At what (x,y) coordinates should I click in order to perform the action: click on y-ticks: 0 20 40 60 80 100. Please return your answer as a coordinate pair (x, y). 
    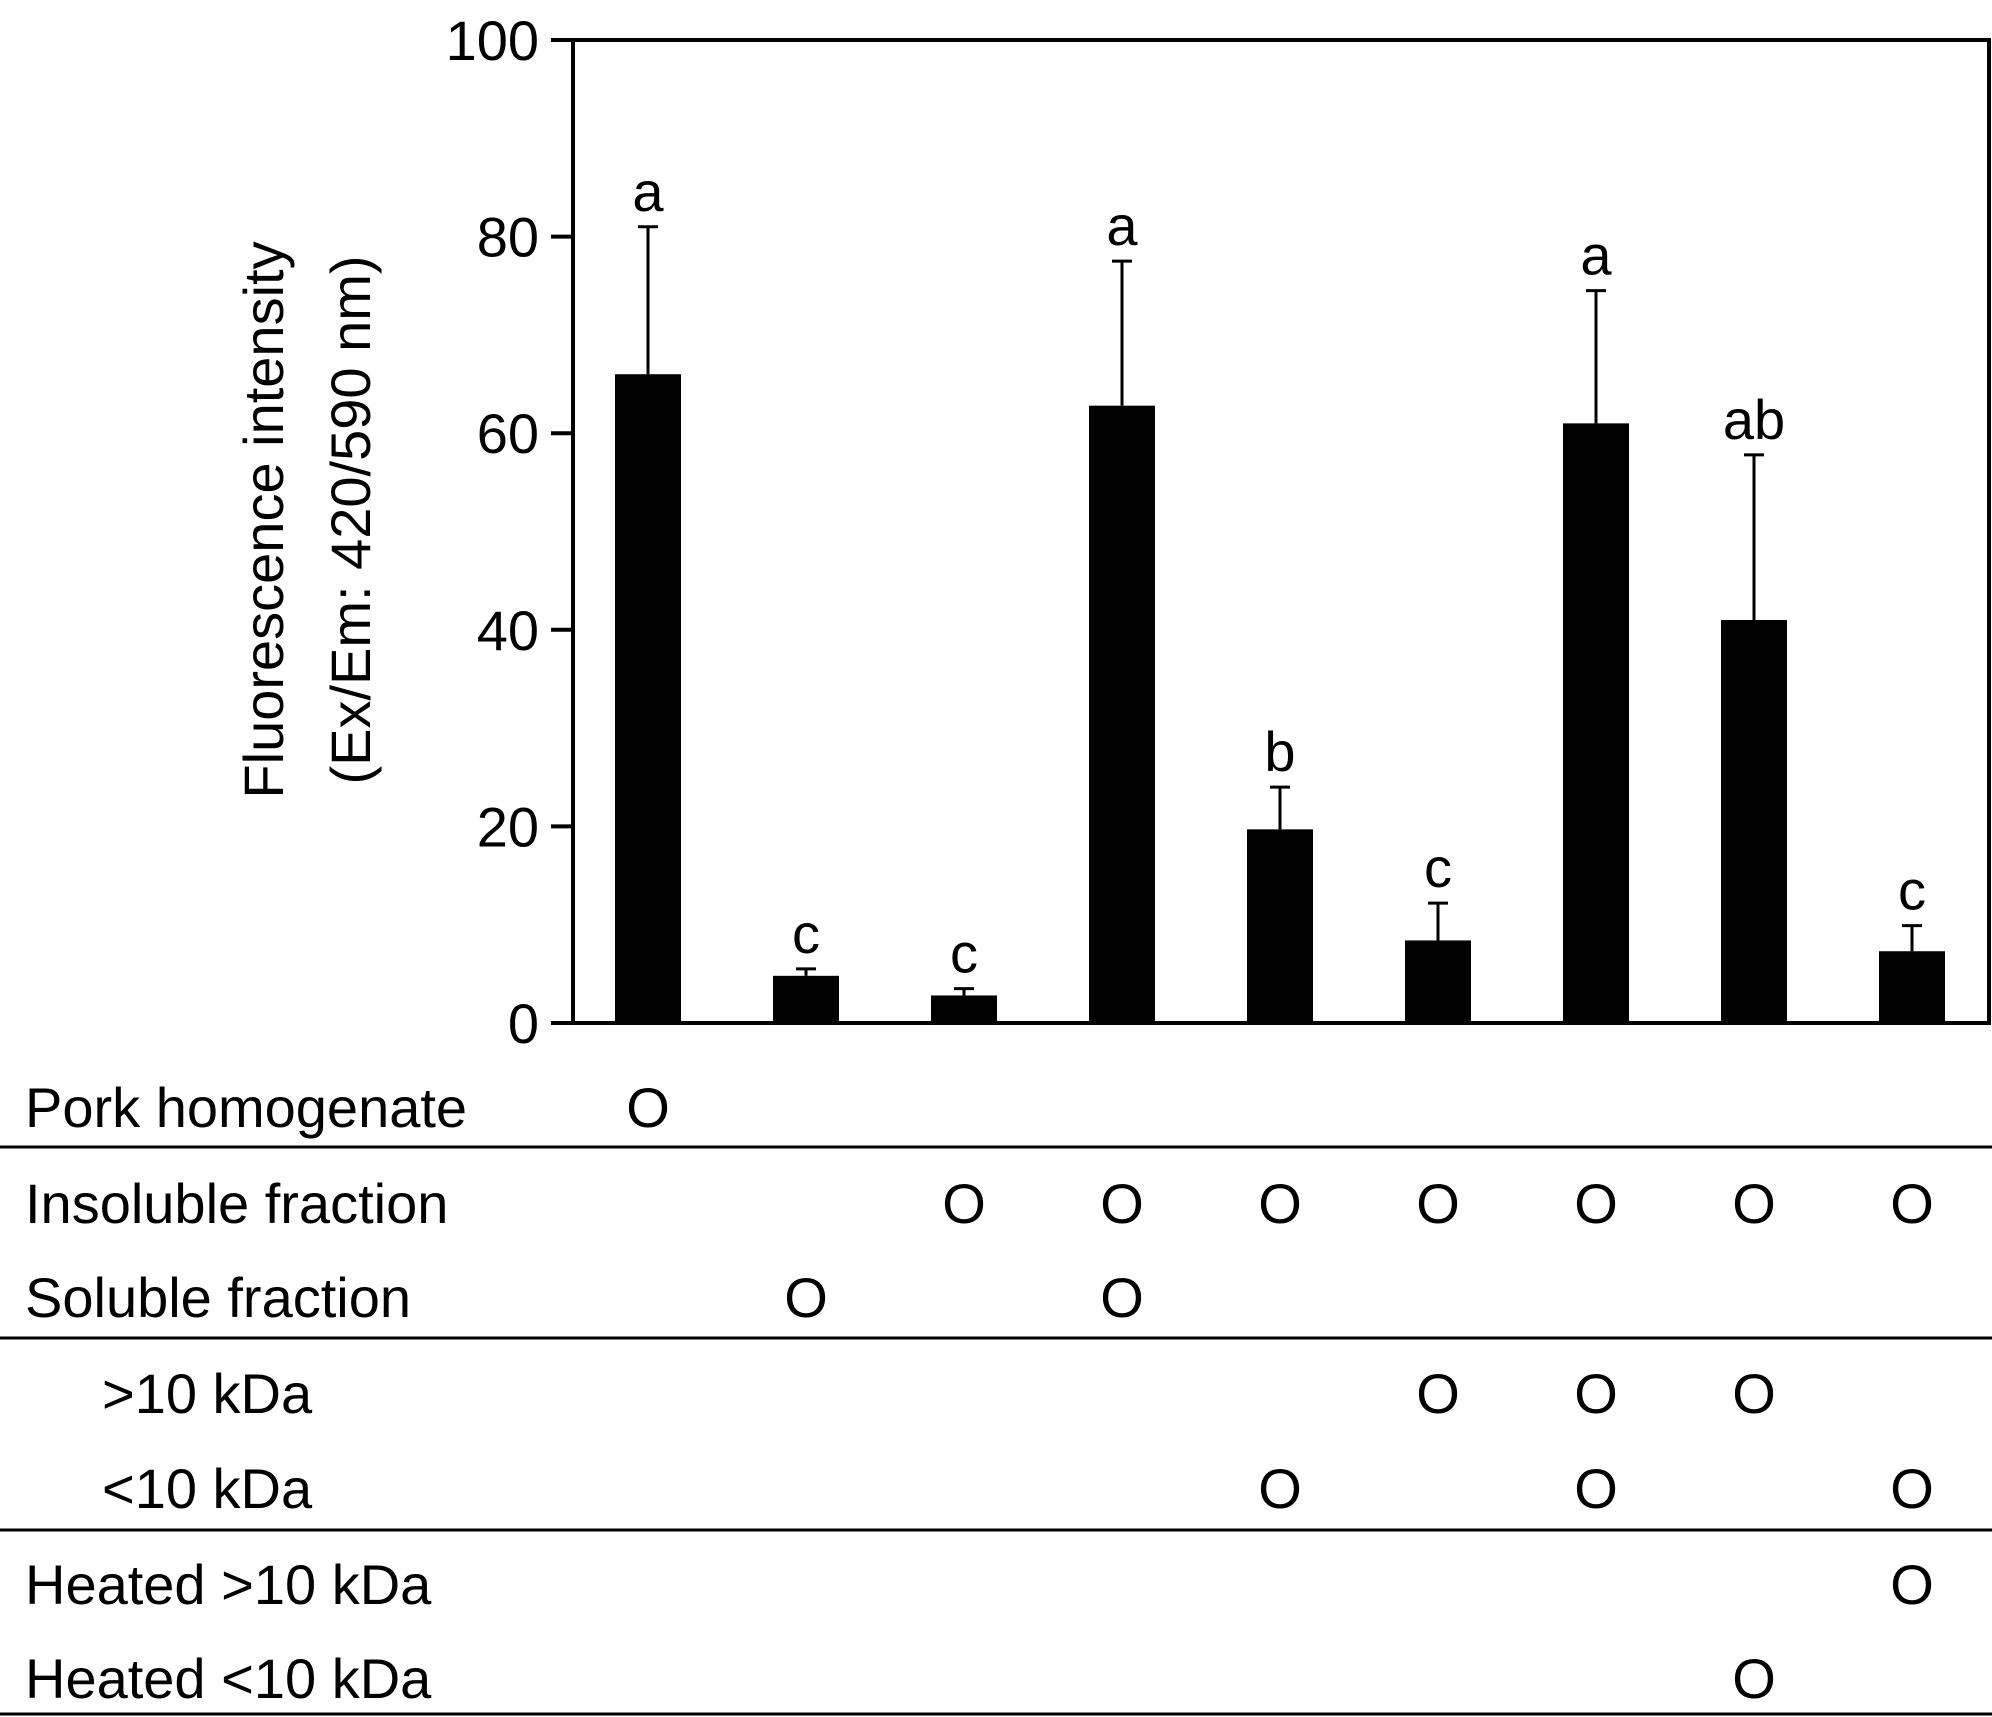
    Looking at the image, I should click on (509, 532).